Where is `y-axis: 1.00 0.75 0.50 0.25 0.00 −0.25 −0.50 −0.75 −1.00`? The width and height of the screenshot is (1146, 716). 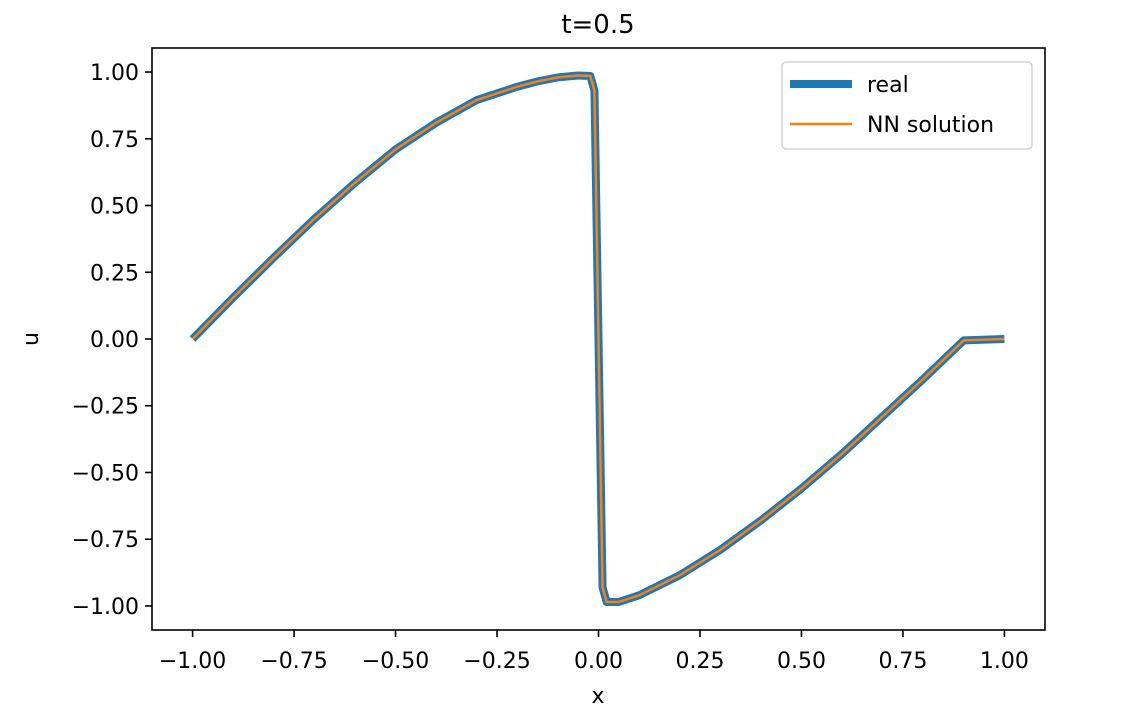
y-axis: 1.00 0.75 0.50 0.25 0.00 −0.25 −0.50 −0.75 −1.00 is located at coordinates (112, 340).